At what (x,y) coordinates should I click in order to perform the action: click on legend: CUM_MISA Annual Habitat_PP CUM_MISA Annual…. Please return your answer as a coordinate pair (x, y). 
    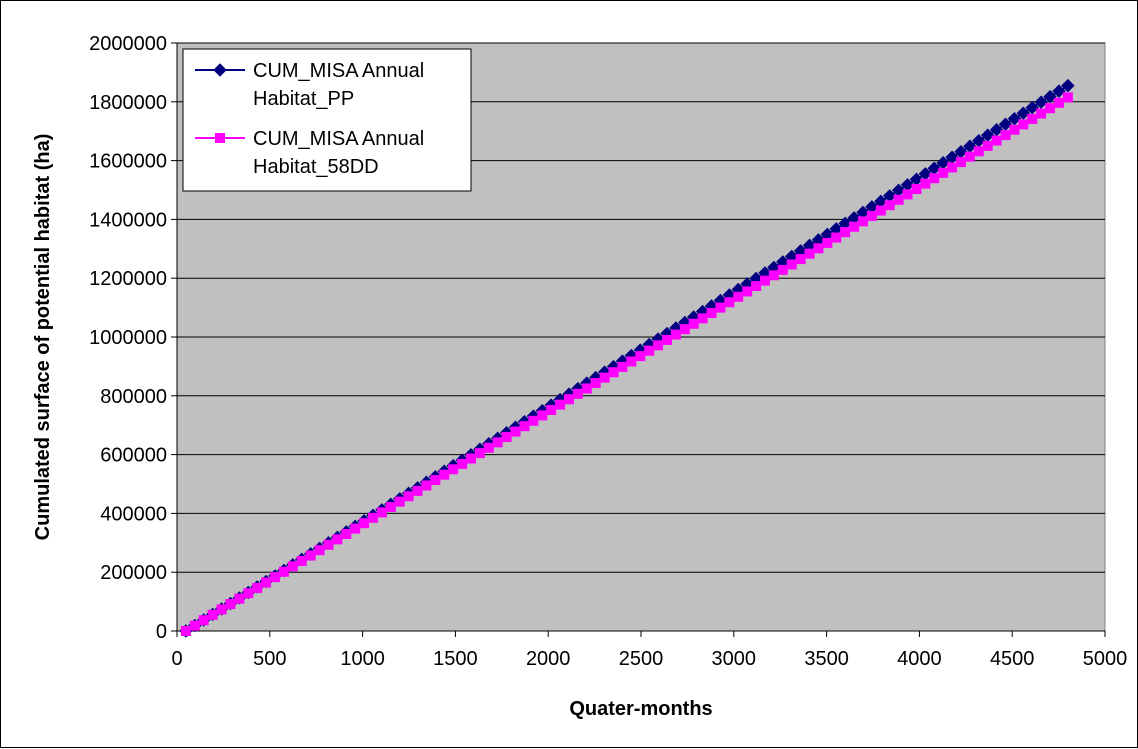
    Looking at the image, I should click on (327, 120).